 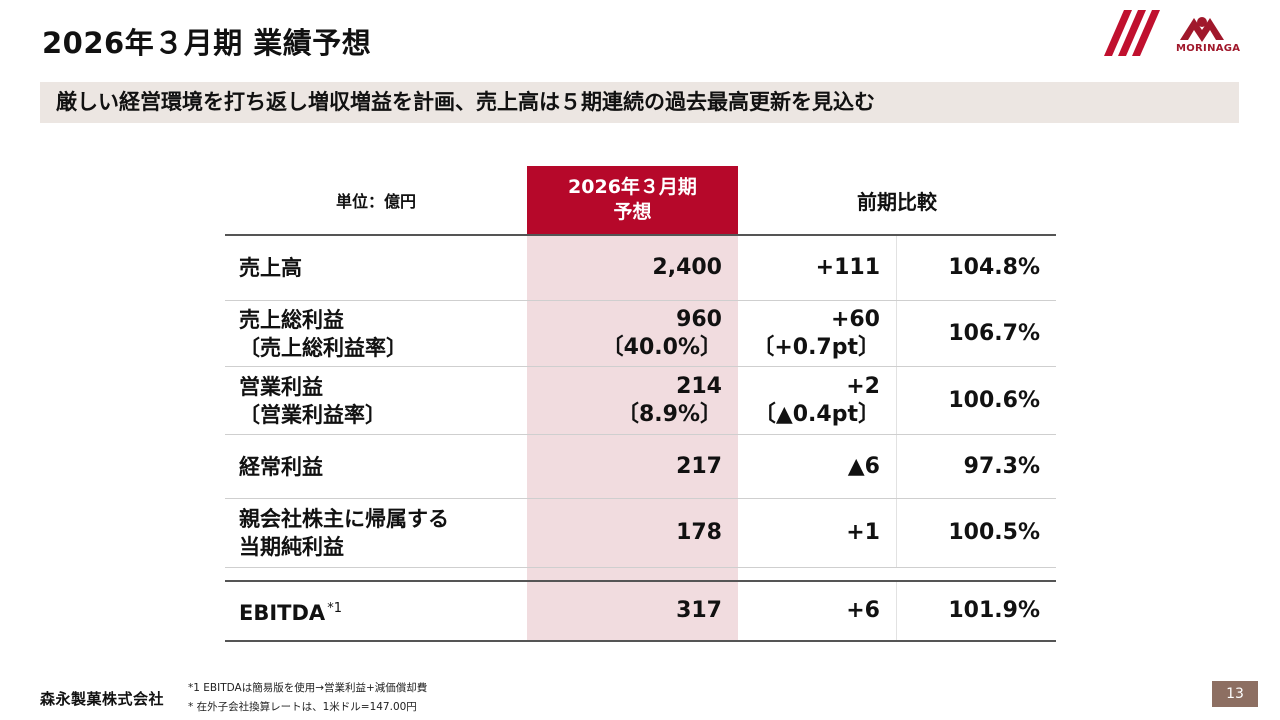 I want to click on yoy-difference: +111, so click(x=817, y=268).